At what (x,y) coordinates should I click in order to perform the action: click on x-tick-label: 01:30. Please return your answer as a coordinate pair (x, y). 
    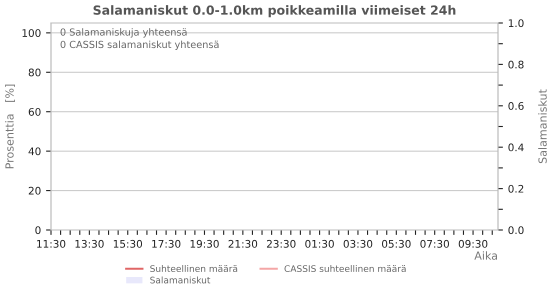
    Looking at the image, I should click on (319, 244).